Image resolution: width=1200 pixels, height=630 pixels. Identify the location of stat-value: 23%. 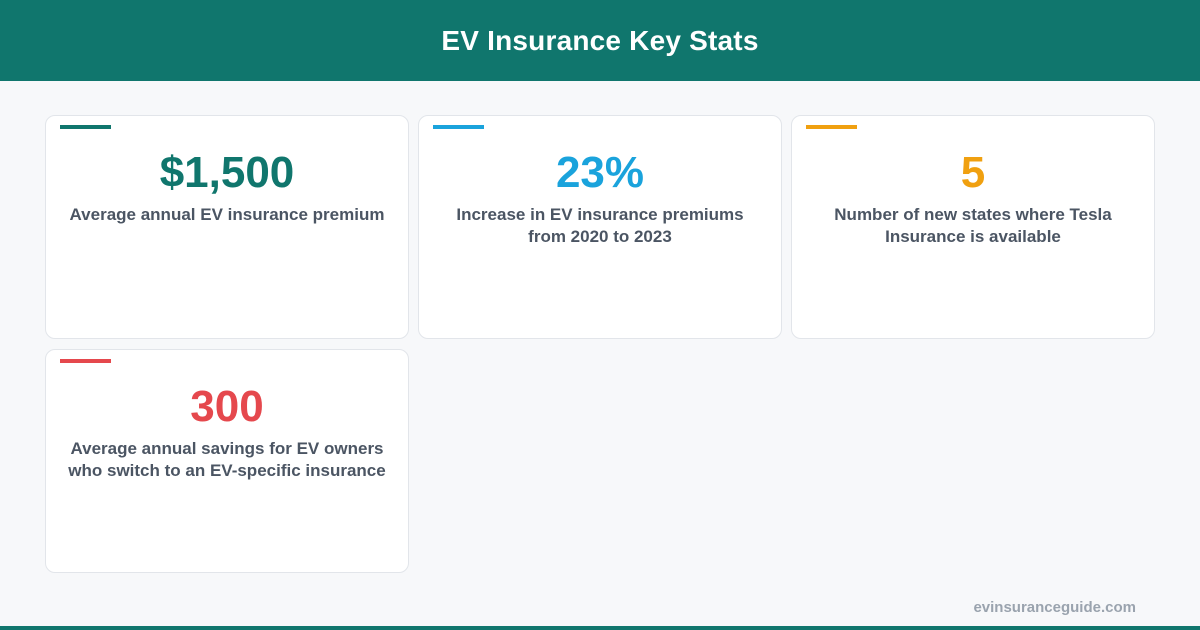
(600, 172).